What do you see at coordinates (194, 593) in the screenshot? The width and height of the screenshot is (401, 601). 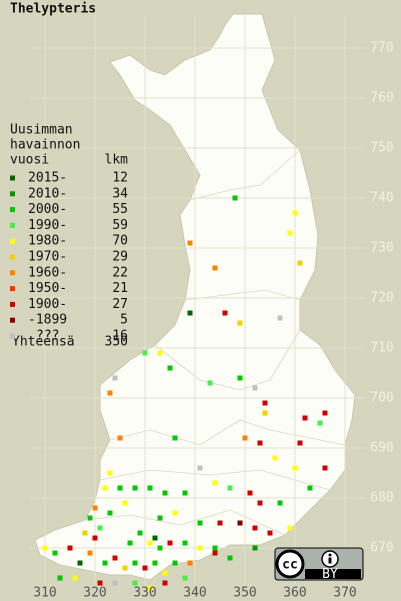 I see `x-tick-label: 340` at bounding box center [194, 593].